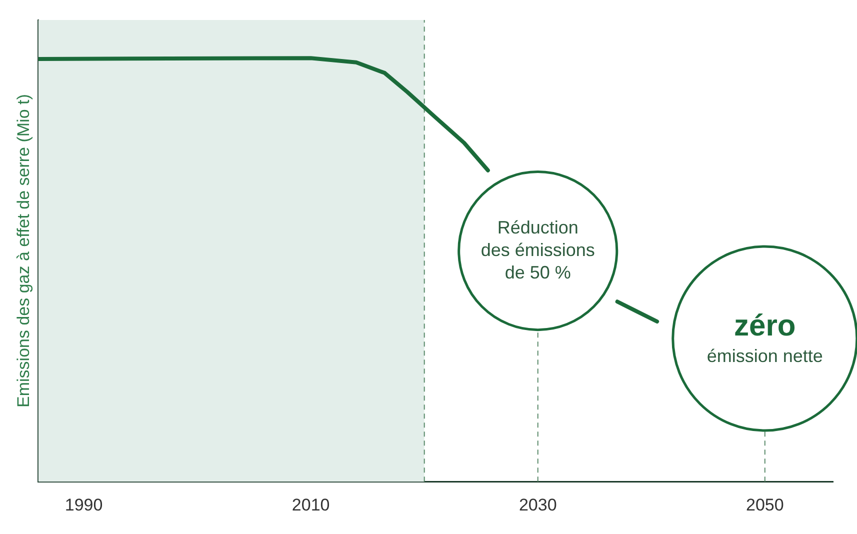  What do you see at coordinates (23, 251) in the screenshot?
I see `y-axis-title: Emissions des gaz à effet de serre (Mio t)` at bounding box center [23, 251].